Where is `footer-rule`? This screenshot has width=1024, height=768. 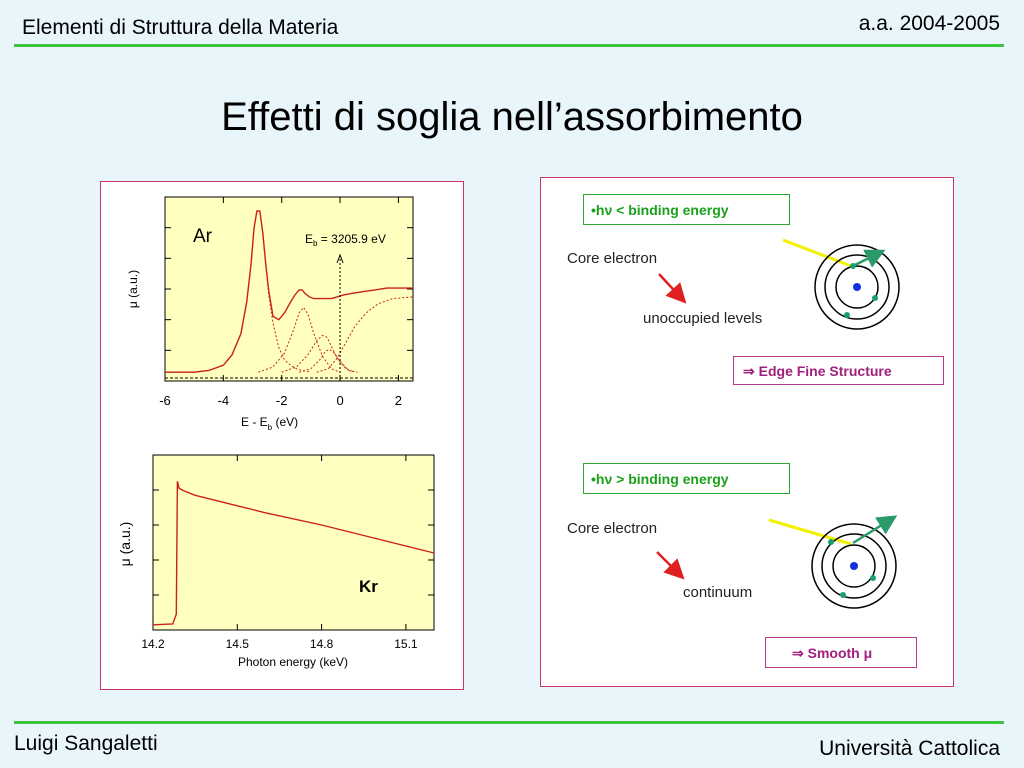
footer-rule is located at coordinates (509, 722).